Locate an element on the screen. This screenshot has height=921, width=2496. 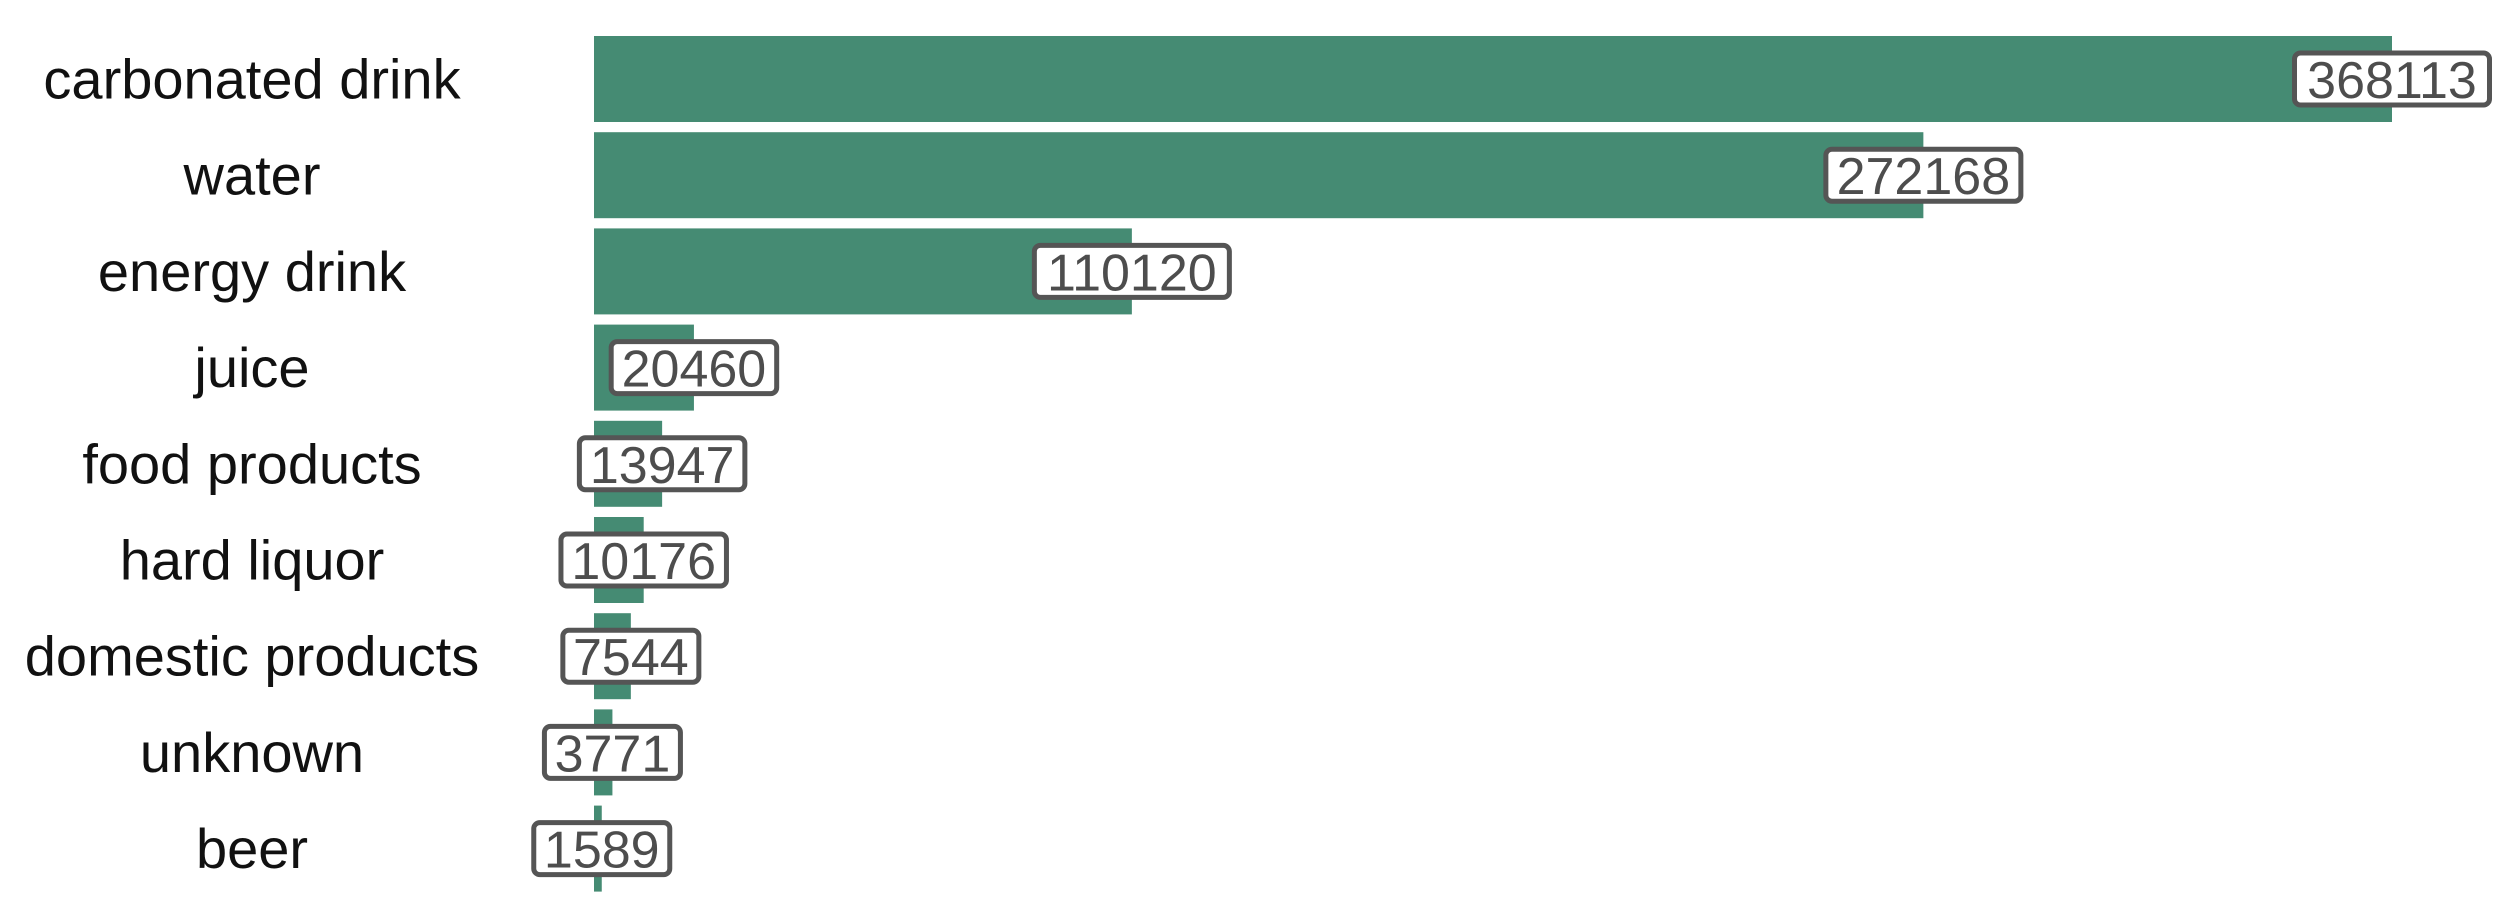
value-label-energy-drink: 110120 is located at coordinates (1131, 272).